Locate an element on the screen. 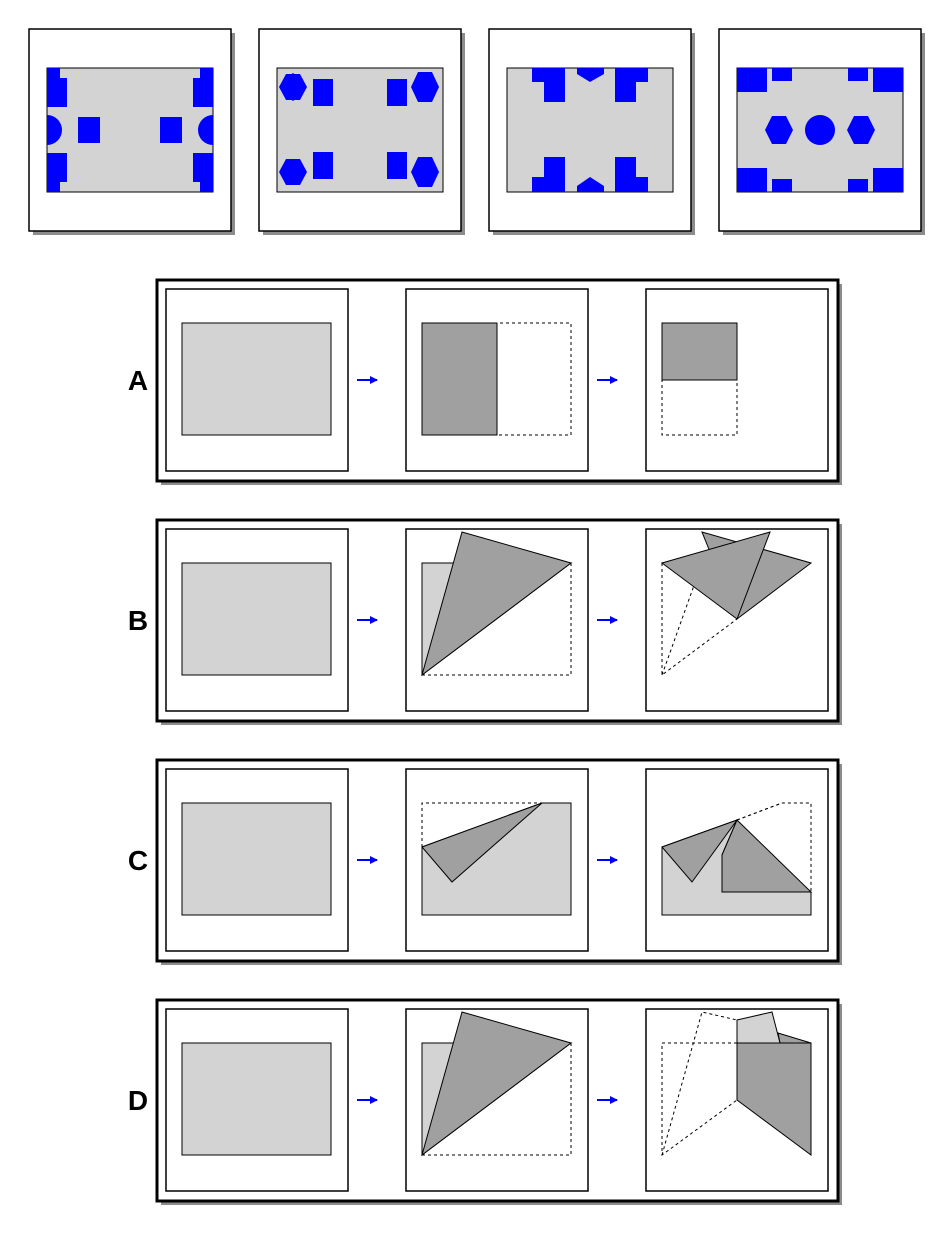  hole-circle is located at coordinates (820, 130).